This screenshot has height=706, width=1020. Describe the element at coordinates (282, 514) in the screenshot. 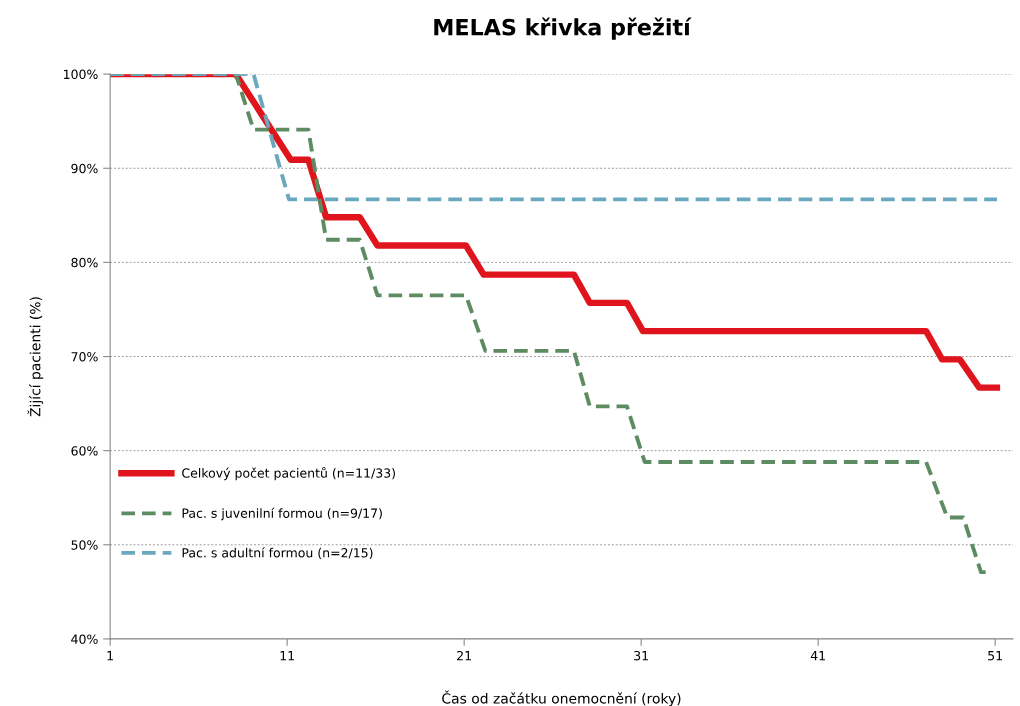

I see `legend-label: Pac. s juvenilní formou (n=9/17)` at that location.